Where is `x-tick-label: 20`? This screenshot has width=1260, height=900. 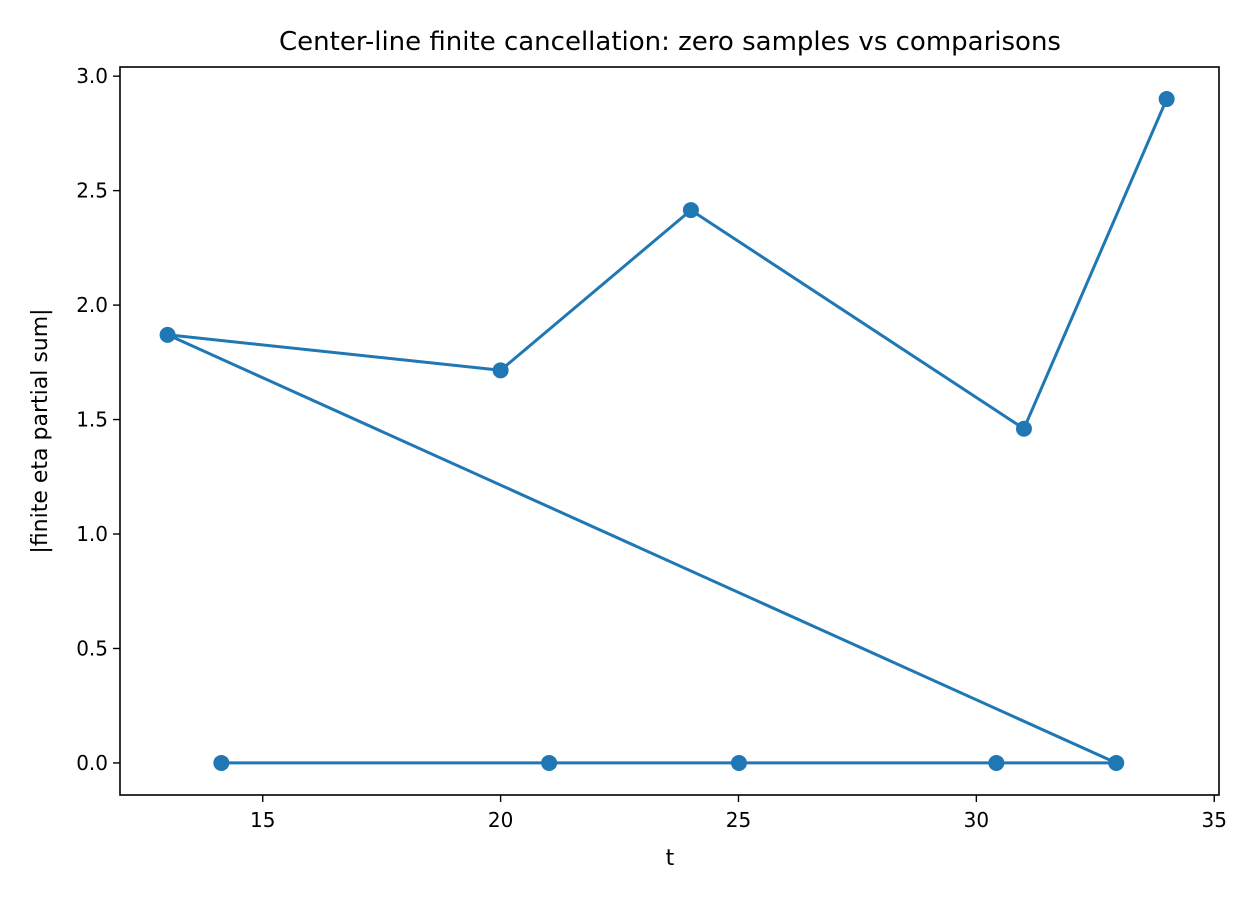
x-tick-label: 20 is located at coordinates (500, 820).